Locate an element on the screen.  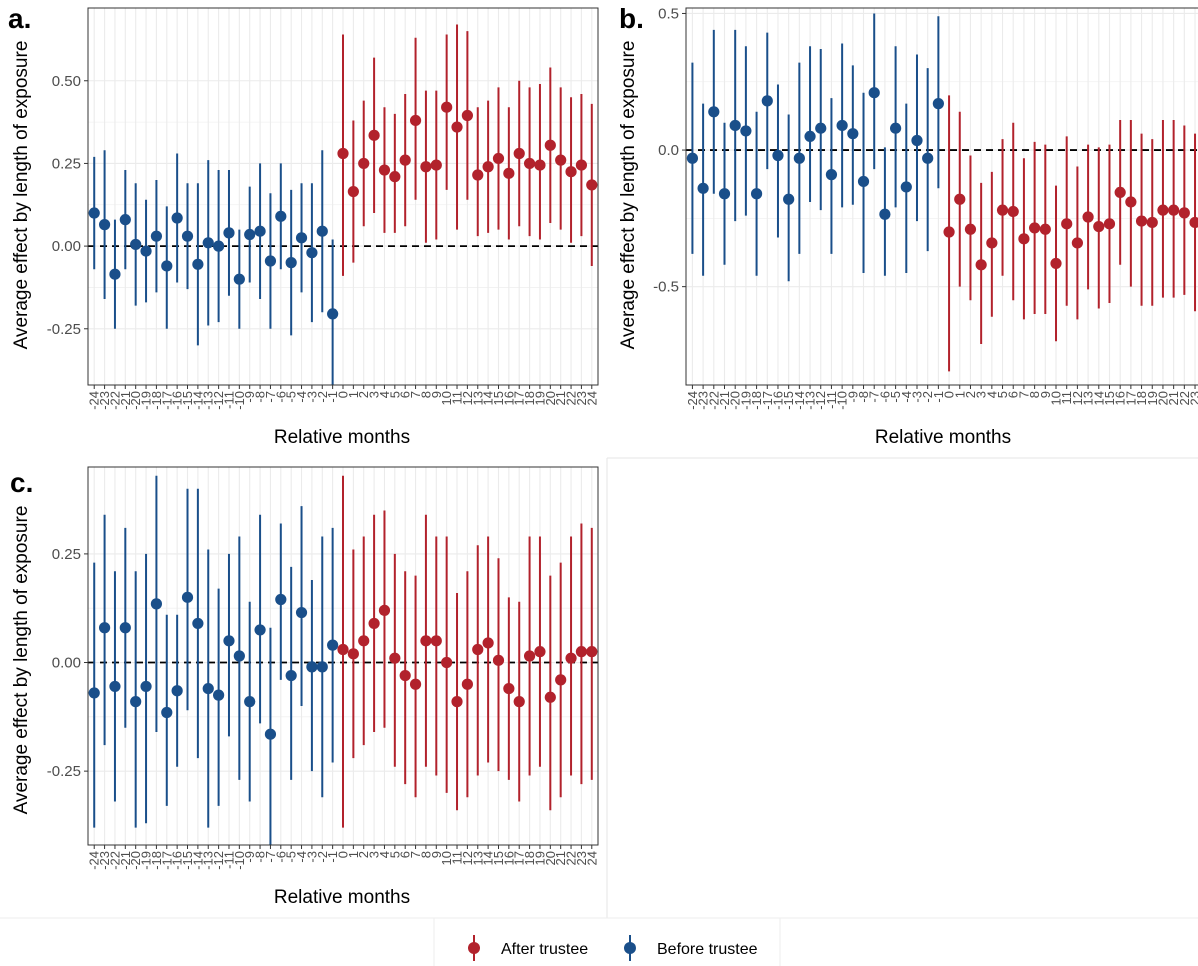
panel-a-before-trustee-point--5 is located at coordinates (291, 263).